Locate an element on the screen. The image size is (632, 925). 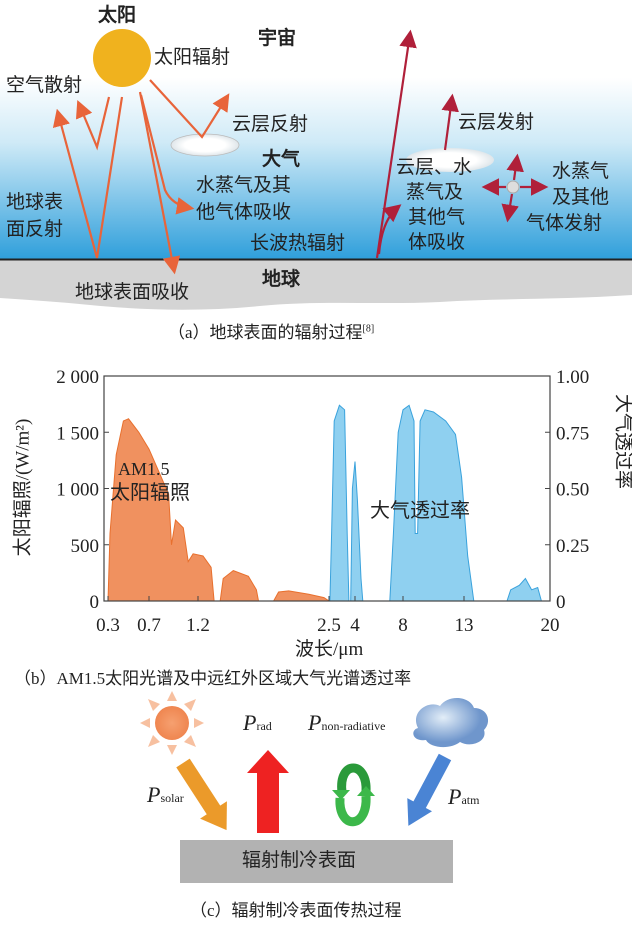
p-nonrad-label: Pnon-radiative is located at coordinates (347, 722).